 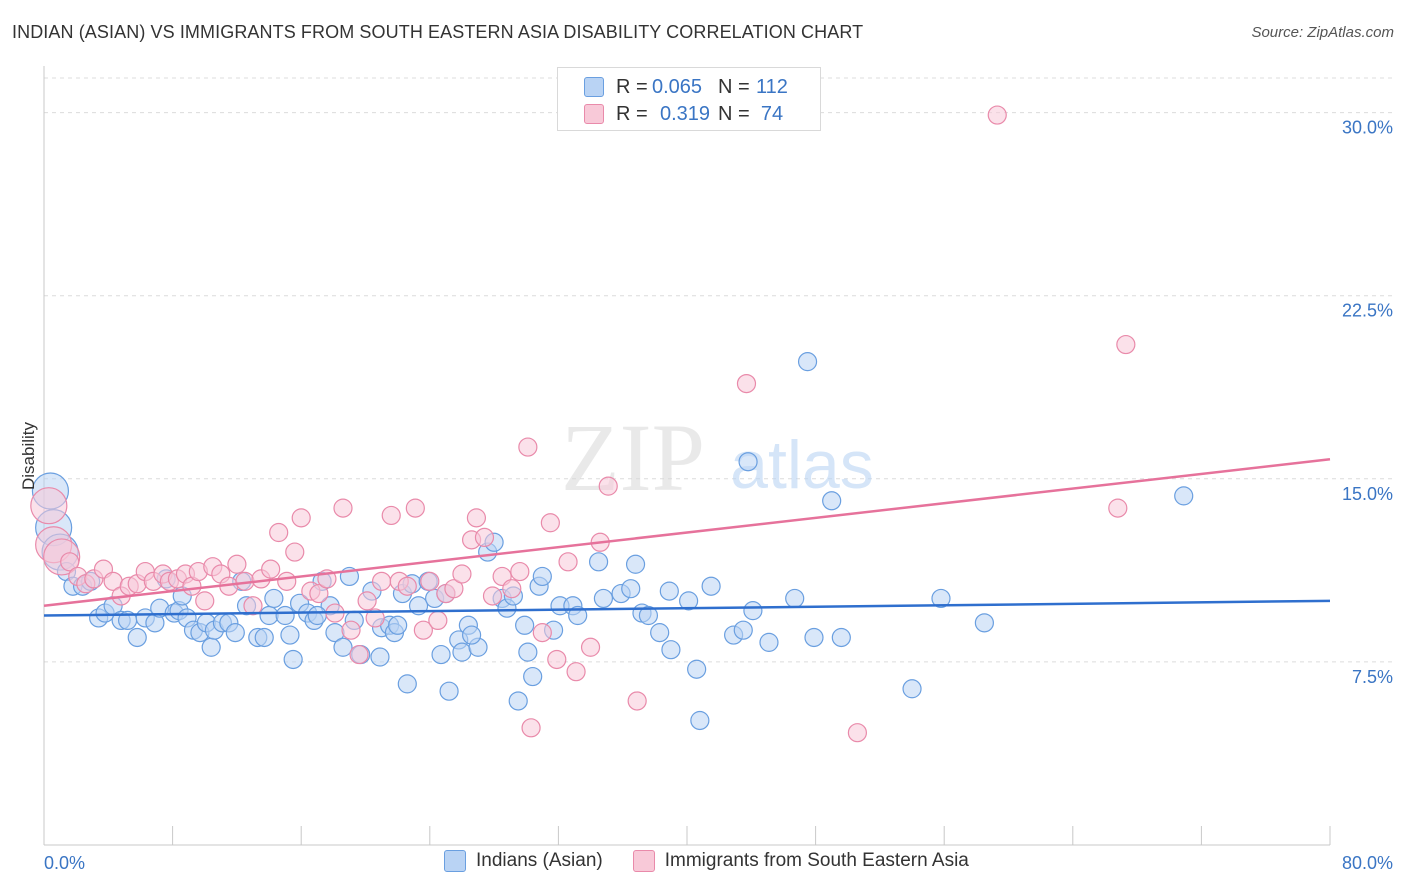 I want to click on source-credit: Source: ZipAtlas.com, so click(x=1322, y=32).